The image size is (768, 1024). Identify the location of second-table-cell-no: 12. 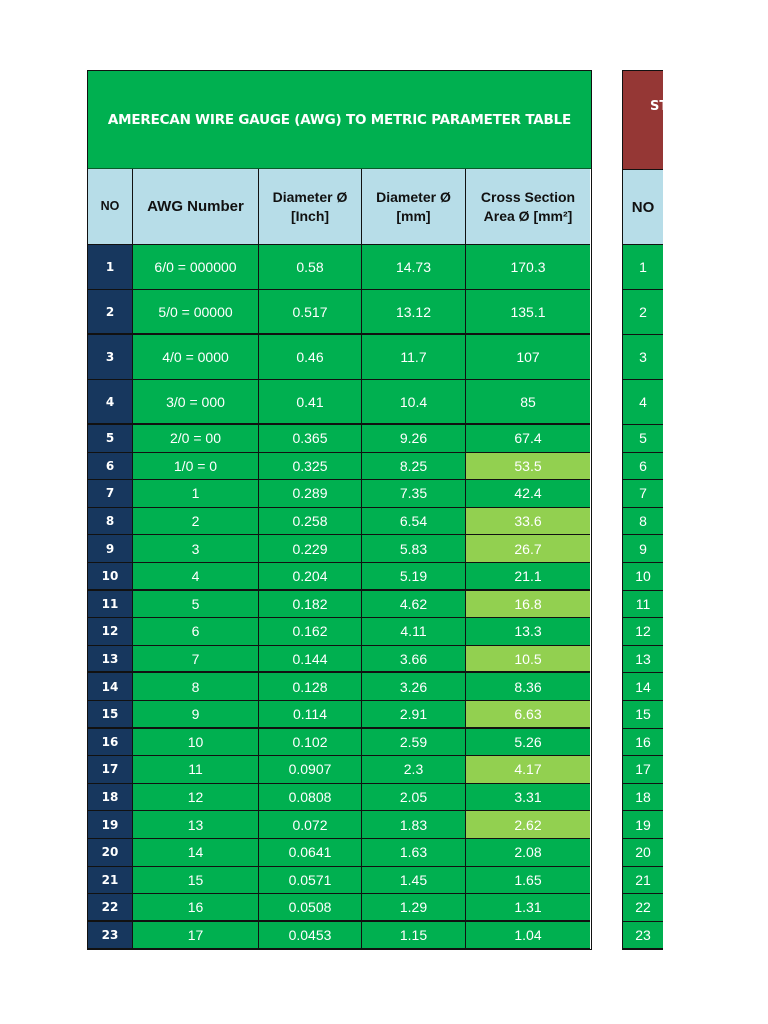
(643, 632).